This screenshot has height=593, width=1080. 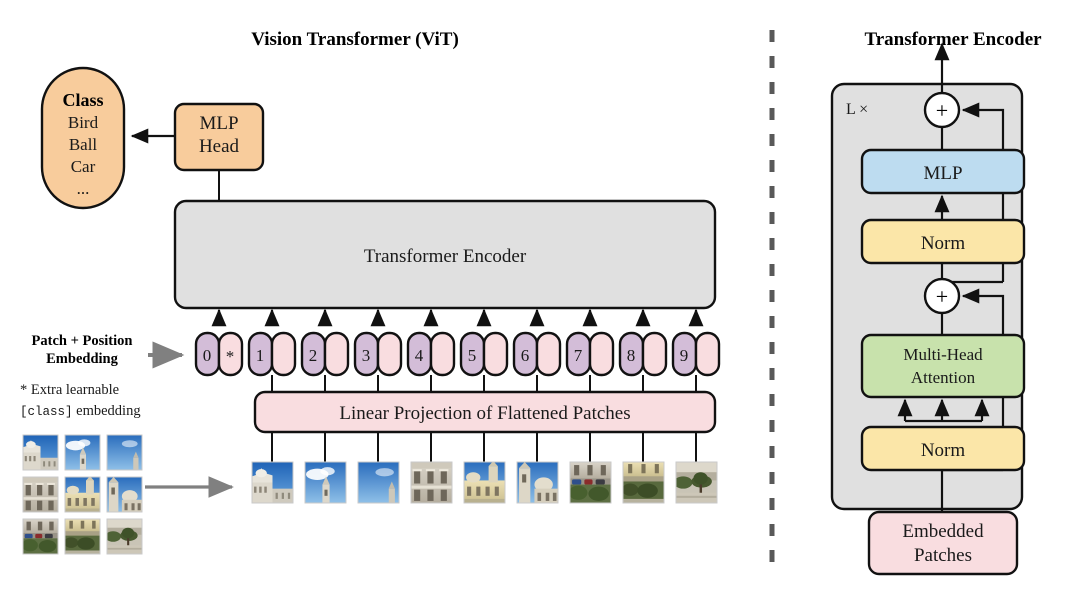 I want to click on token-7-patch-pill, so click(x=601, y=354).